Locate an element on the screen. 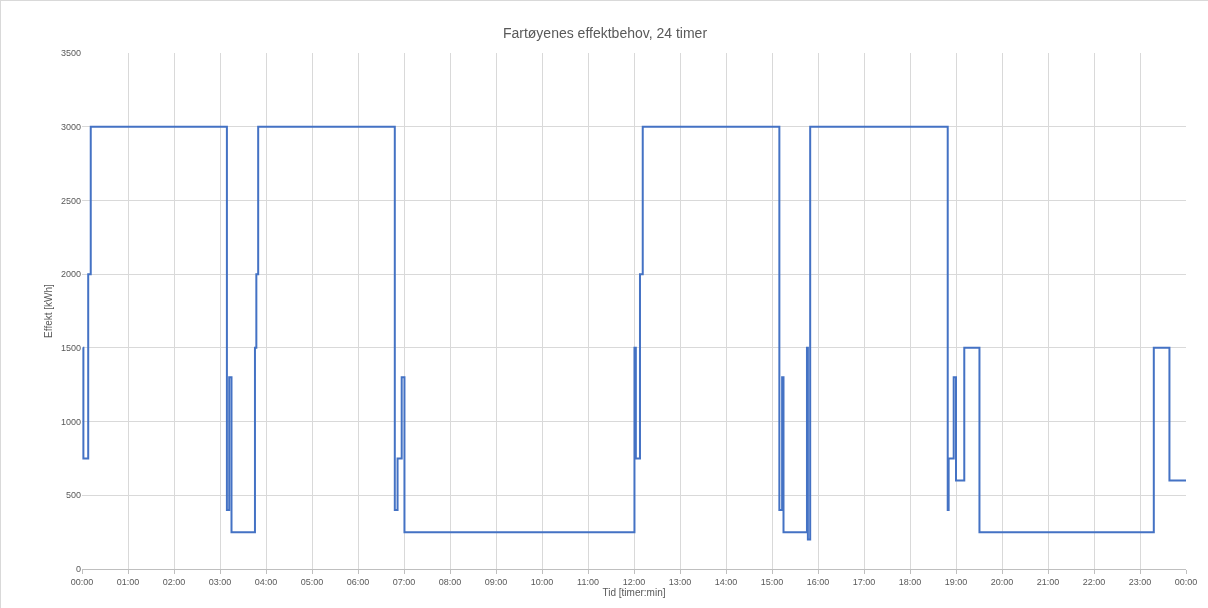 This screenshot has height=608, width=1208. x-axis-title: Tid [timer:min] is located at coordinates (634, 592).